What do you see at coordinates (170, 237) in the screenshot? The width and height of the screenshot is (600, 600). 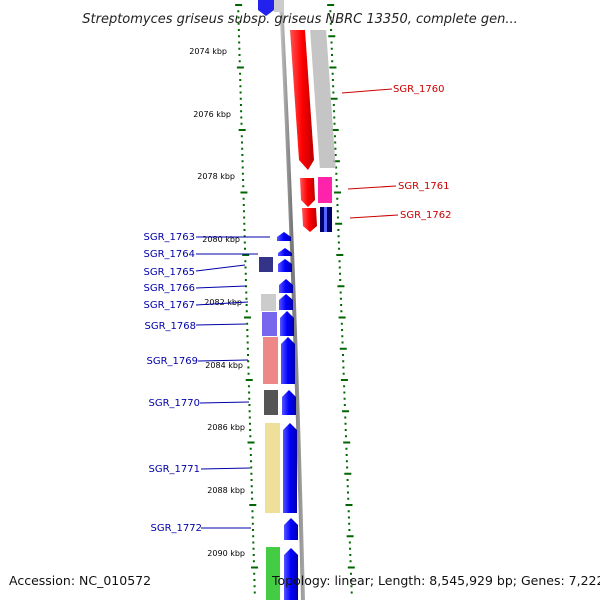 I see `gene-label-sgr-1763: SGR_1763` at bounding box center [170, 237].